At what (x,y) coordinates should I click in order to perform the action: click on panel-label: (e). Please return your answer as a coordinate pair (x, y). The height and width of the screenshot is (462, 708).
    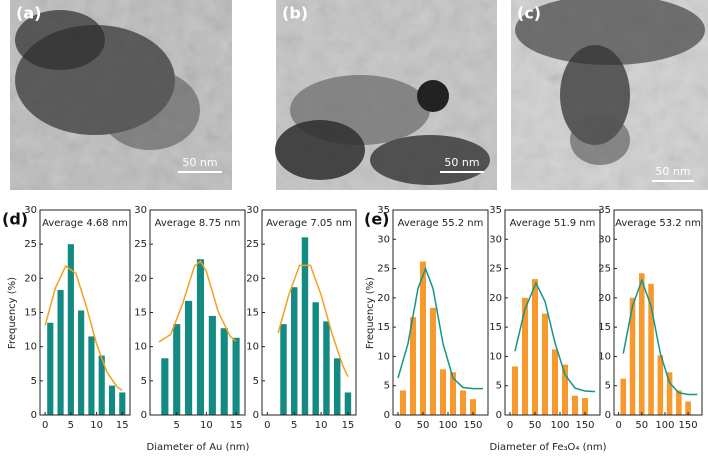
    Looking at the image, I should click on (376, 219).